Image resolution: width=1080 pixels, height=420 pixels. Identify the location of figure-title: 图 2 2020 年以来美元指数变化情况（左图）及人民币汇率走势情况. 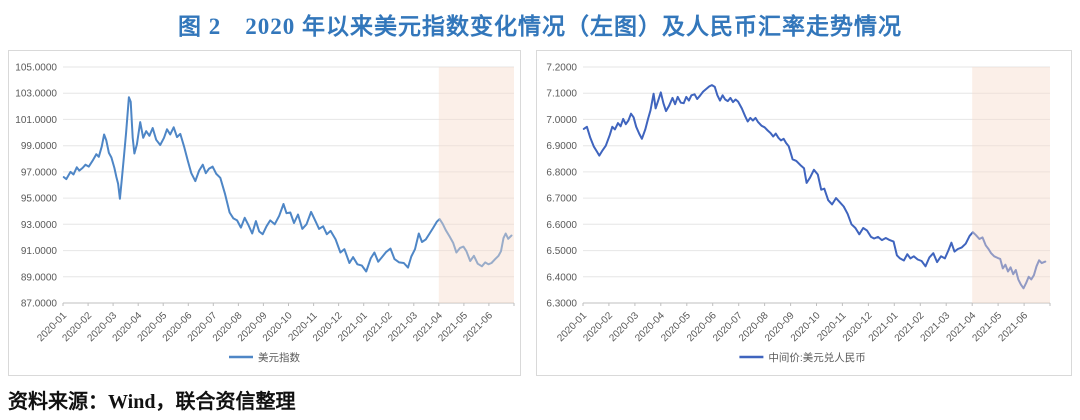
(540, 26).